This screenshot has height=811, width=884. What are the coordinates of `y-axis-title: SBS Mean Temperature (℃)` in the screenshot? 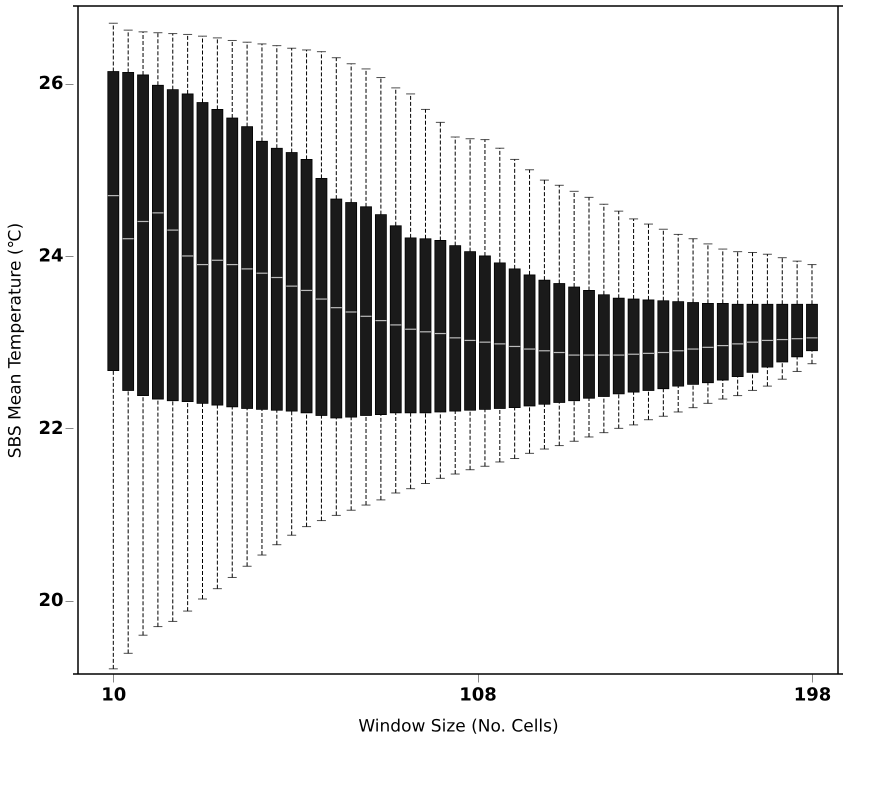 It's located at (15, 340).